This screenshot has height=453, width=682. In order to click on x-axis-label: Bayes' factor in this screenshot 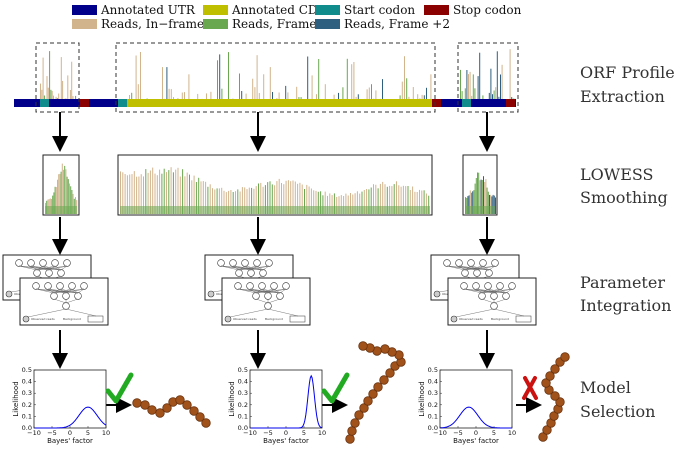, I will do `click(70, 441)`.